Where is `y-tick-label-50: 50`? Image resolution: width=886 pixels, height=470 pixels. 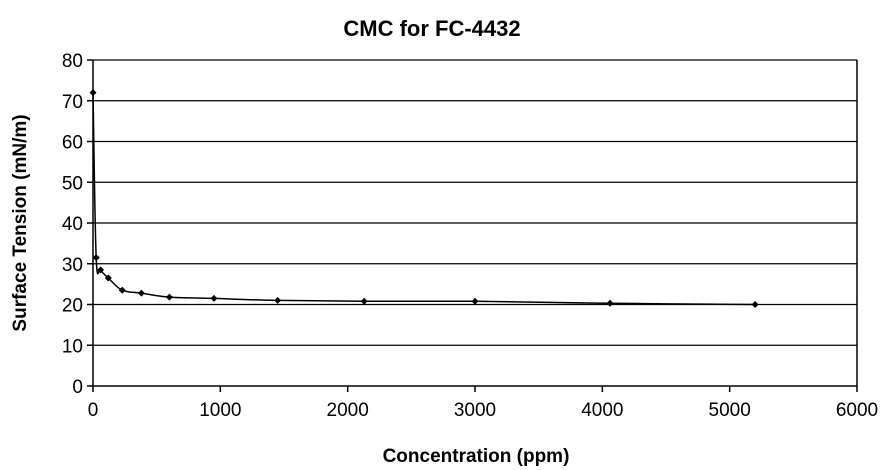 y-tick-label-50: 50 is located at coordinates (72, 183).